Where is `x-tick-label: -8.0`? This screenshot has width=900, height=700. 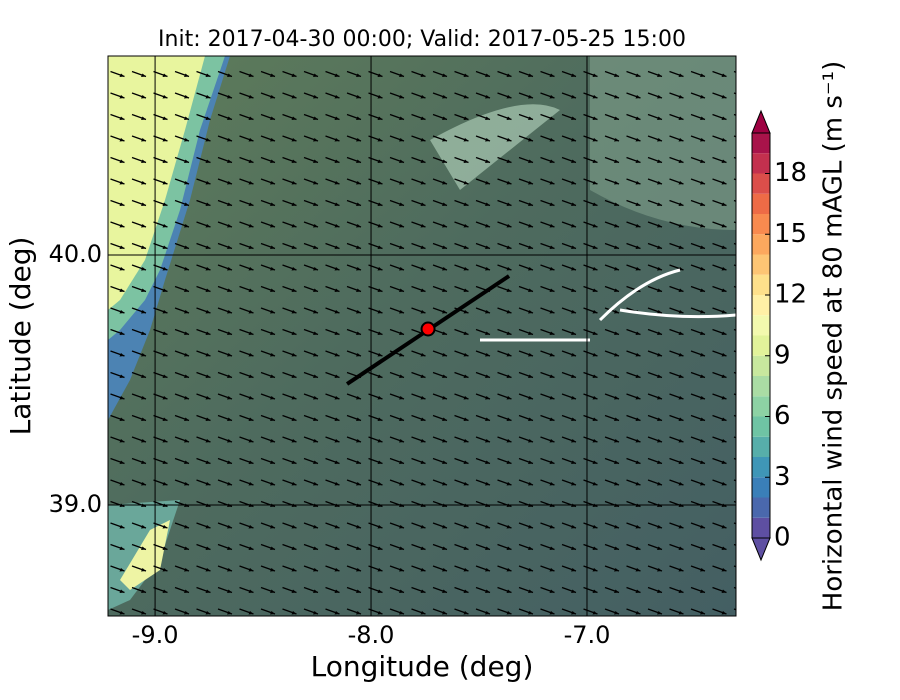
x-tick-label: -8.0 is located at coordinates (371, 635).